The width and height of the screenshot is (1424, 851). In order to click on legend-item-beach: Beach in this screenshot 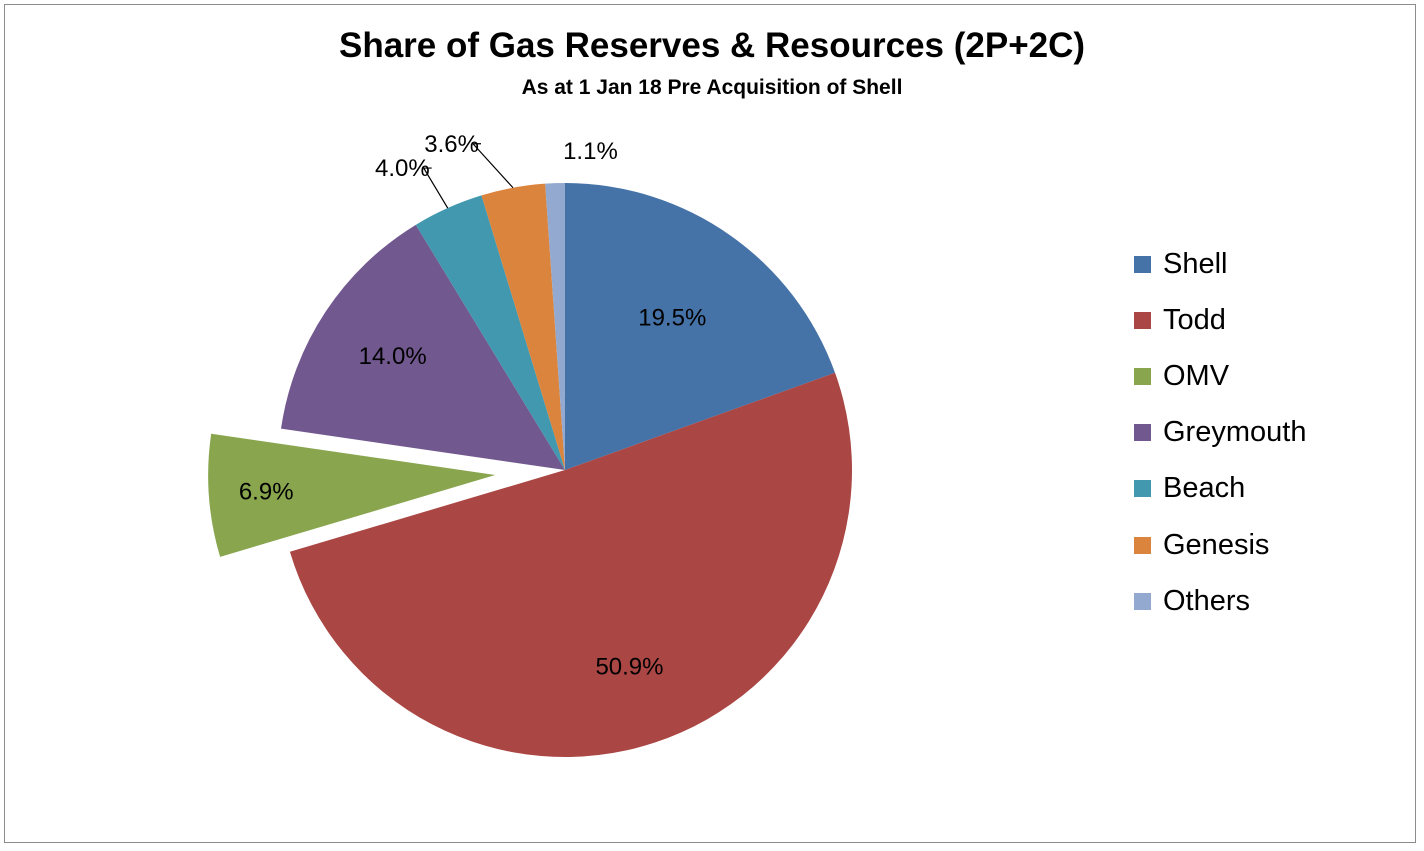, I will do `click(1220, 489)`.